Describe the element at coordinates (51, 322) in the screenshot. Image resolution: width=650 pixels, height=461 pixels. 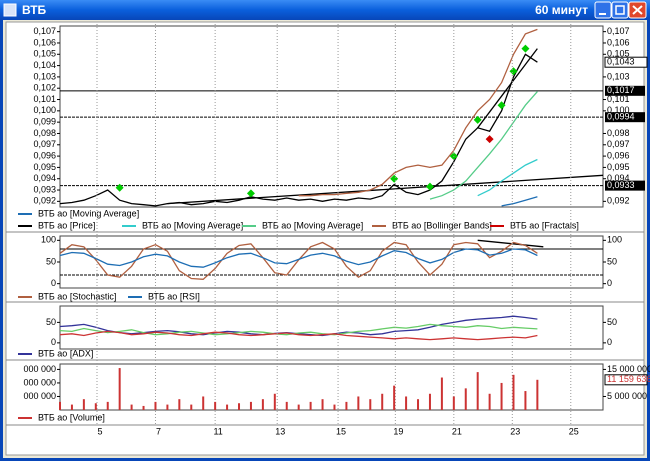
I see `y-tick-label: 50` at that location.